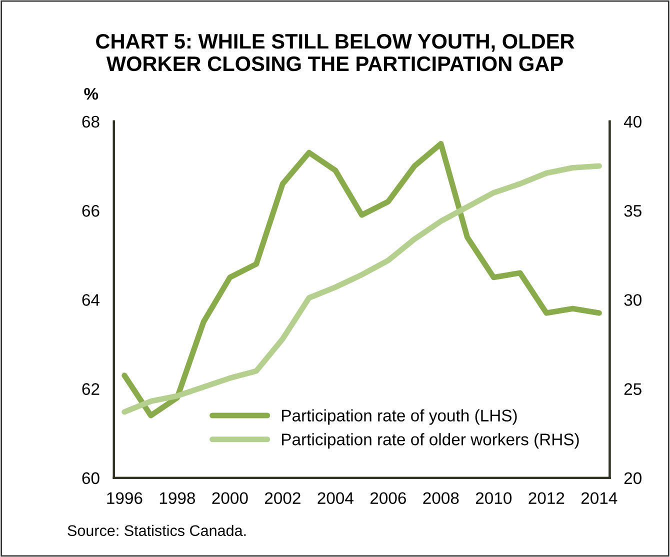 The height and width of the screenshot is (557, 670). Describe the element at coordinates (430, 441) in the screenshot. I see `legend-label: Participation rate of older workers (RHS)` at that location.